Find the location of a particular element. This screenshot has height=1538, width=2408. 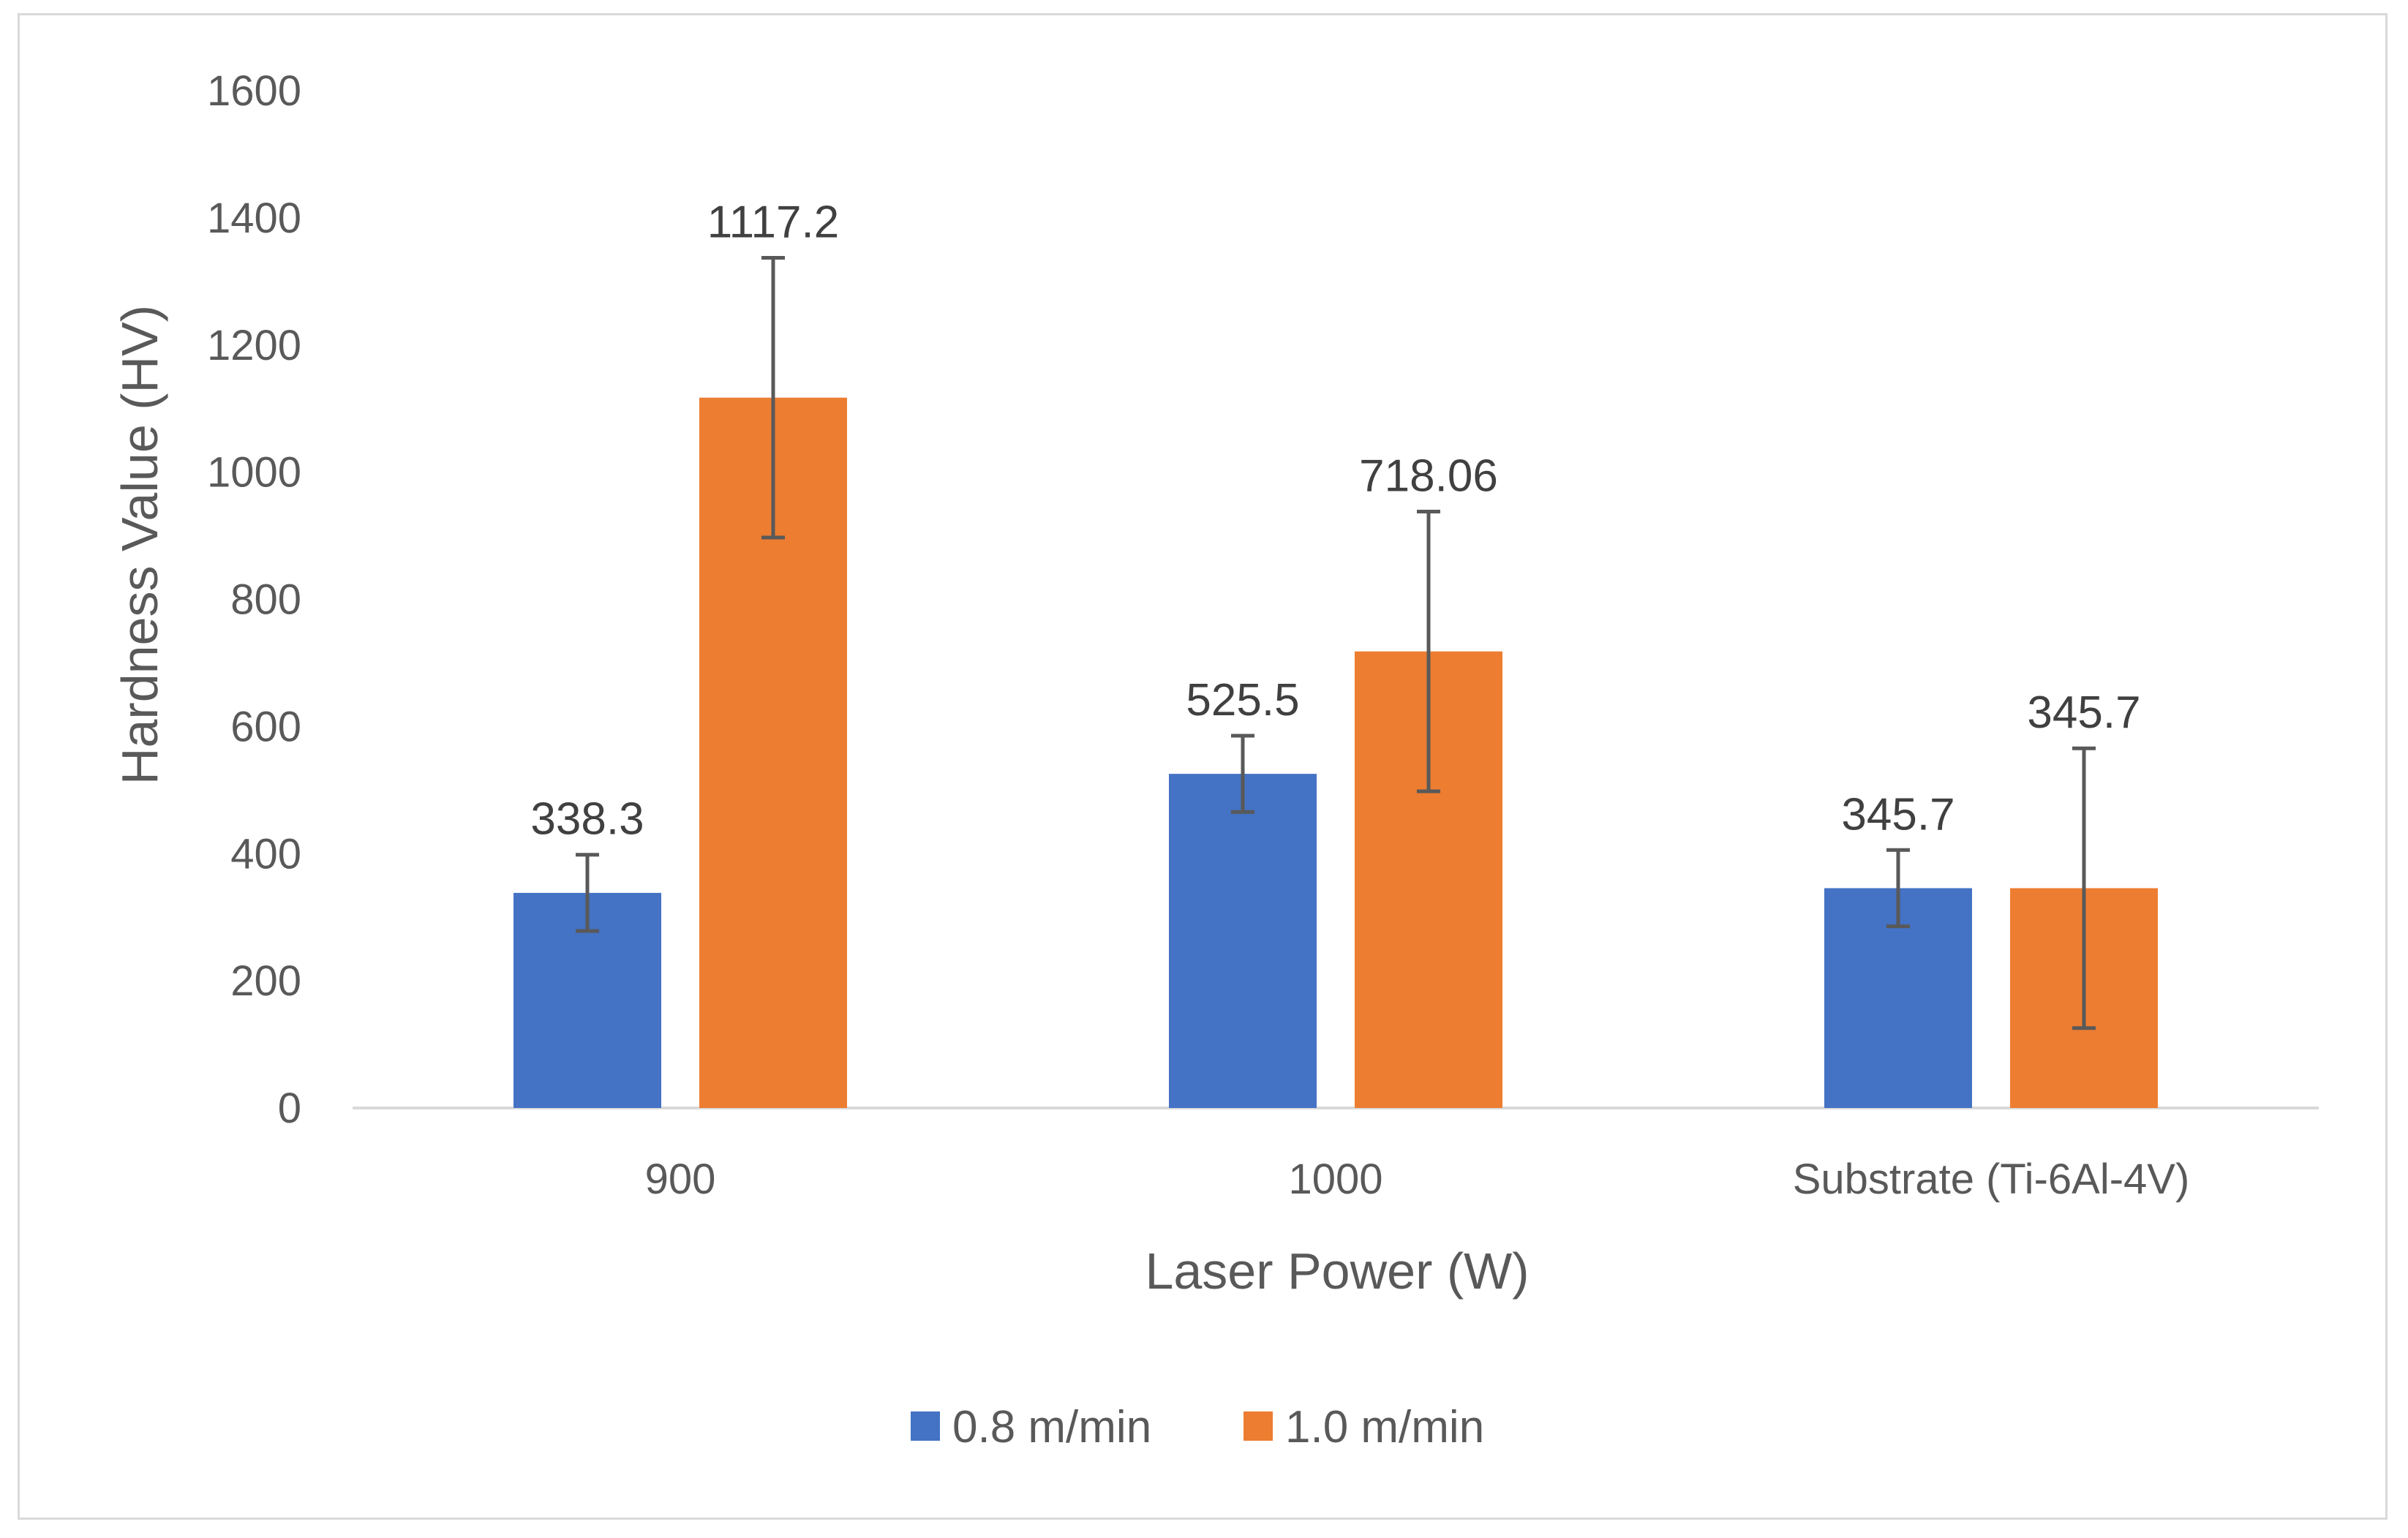

y-tick-label: 1000 is located at coordinates (254, 473).